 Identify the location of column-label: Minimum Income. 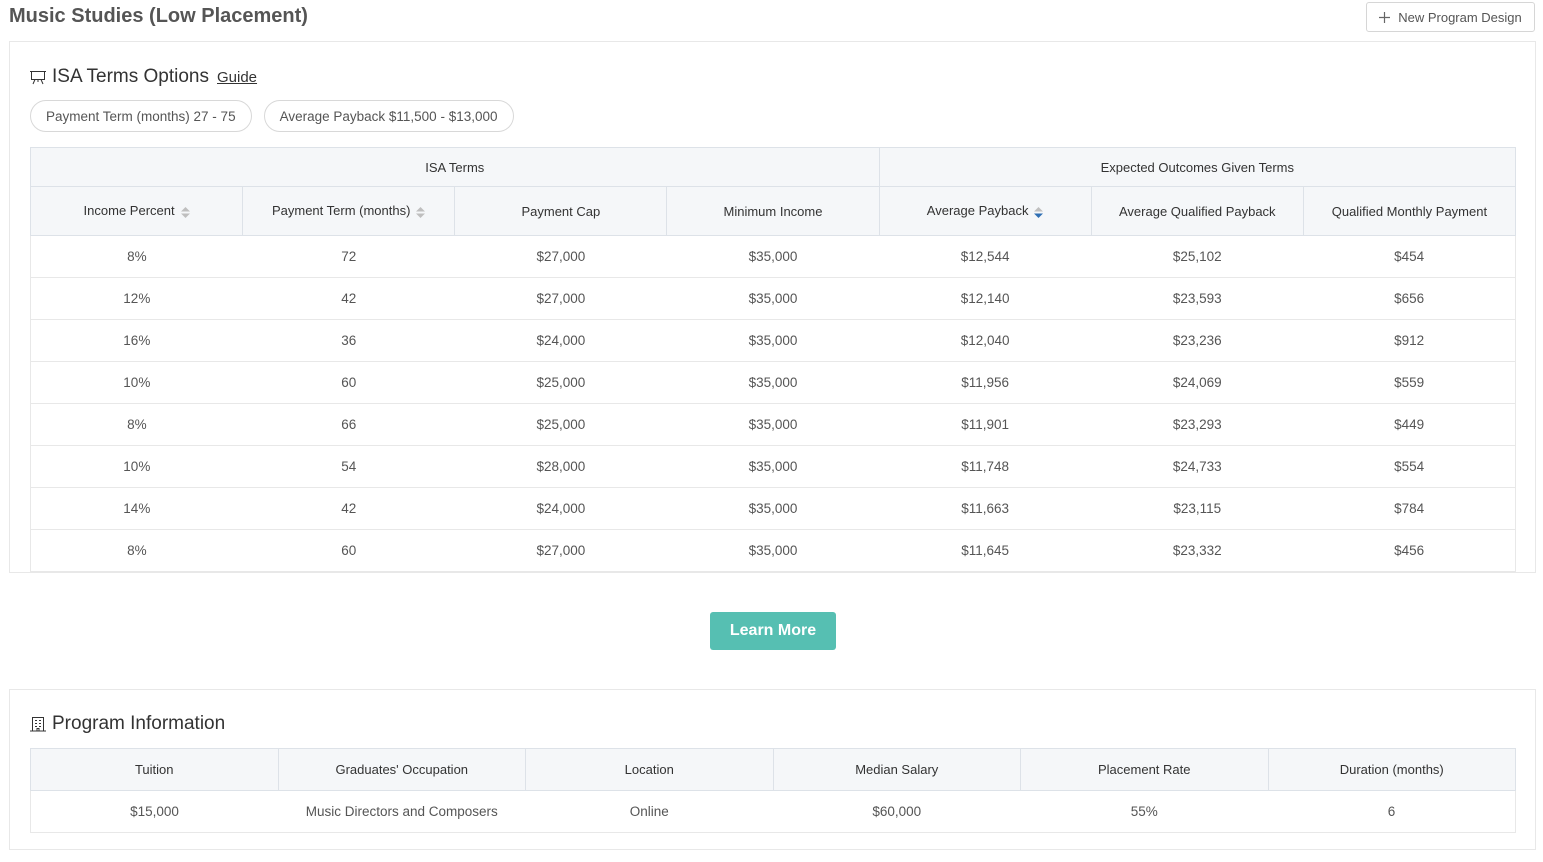
(773, 211).